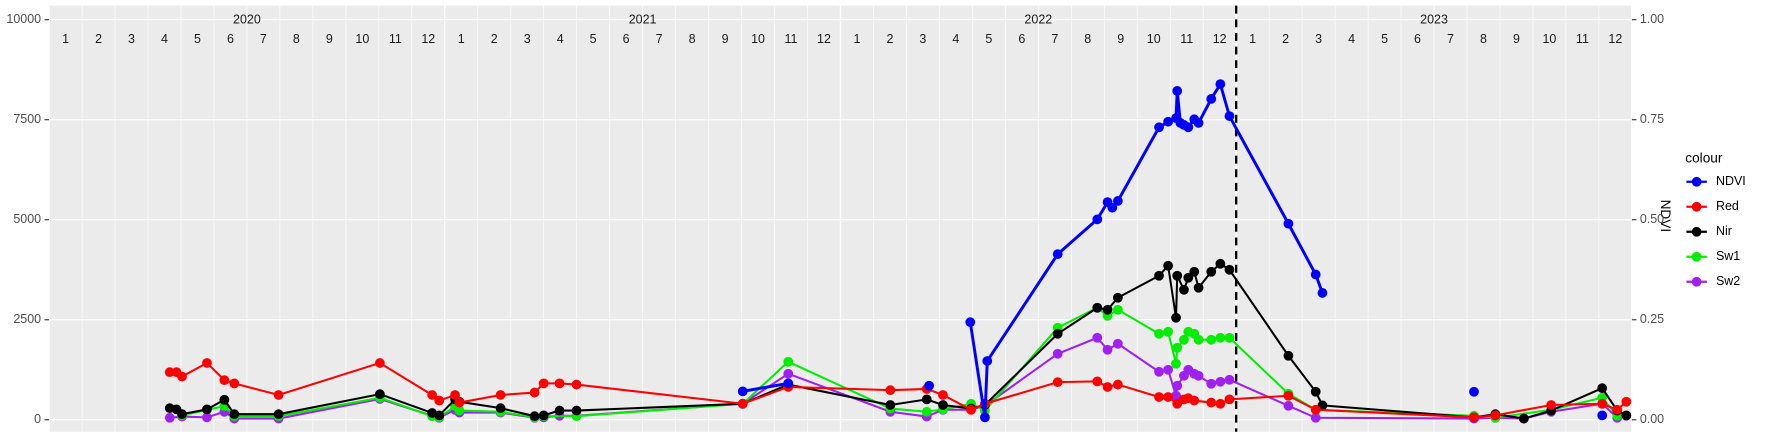  I want to click on legend-label: Red, so click(1727, 206).